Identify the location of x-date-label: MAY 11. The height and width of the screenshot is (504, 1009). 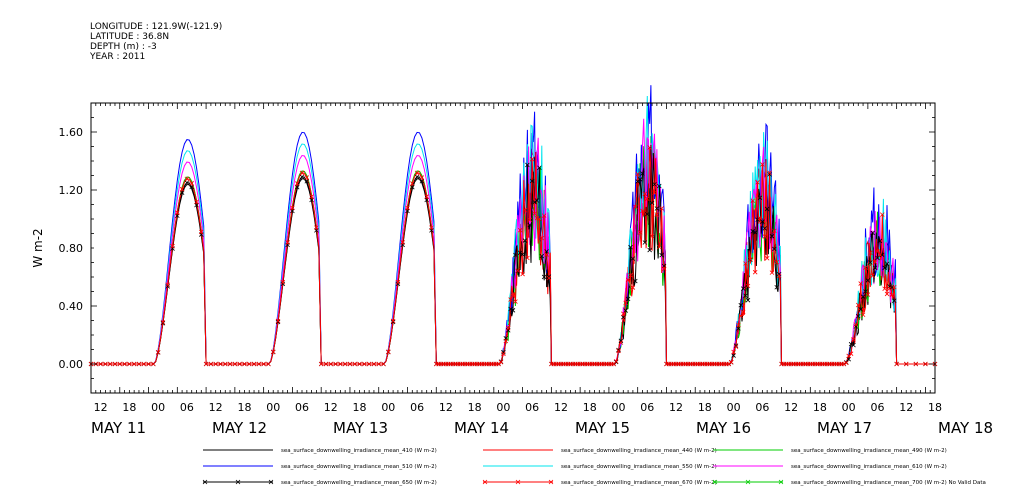
(118, 428).